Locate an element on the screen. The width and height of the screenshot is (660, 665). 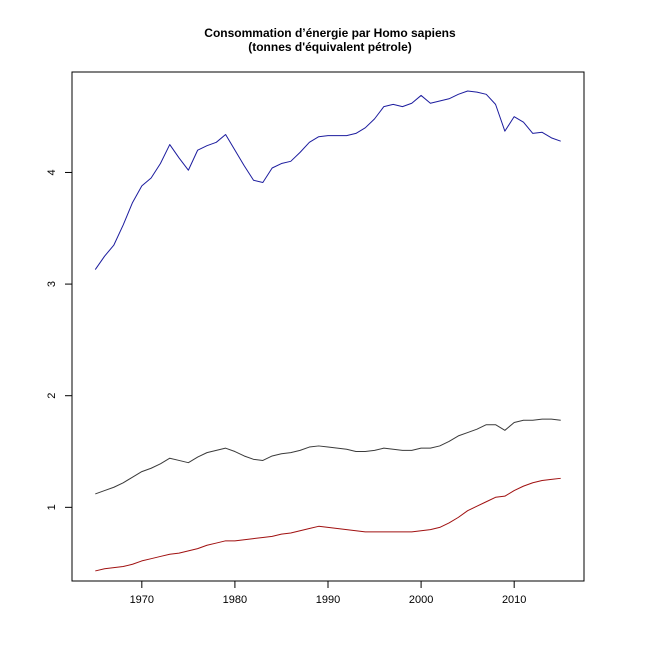
chart-title: Consommation d’énergie par Homo sapiens is located at coordinates (330, 33).